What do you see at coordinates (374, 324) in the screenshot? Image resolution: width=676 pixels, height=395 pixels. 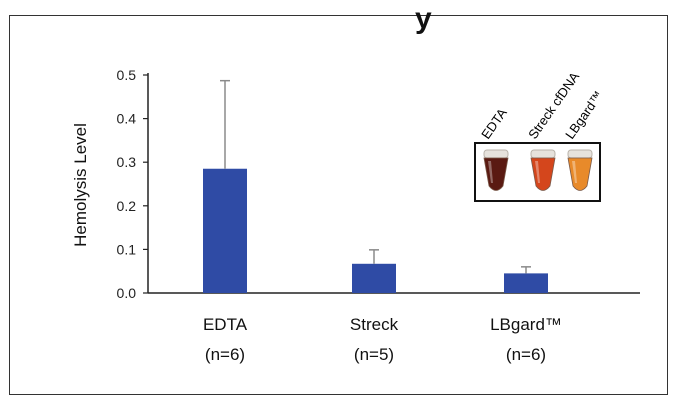 I see `x-category-label: Streck` at bounding box center [374, 324].